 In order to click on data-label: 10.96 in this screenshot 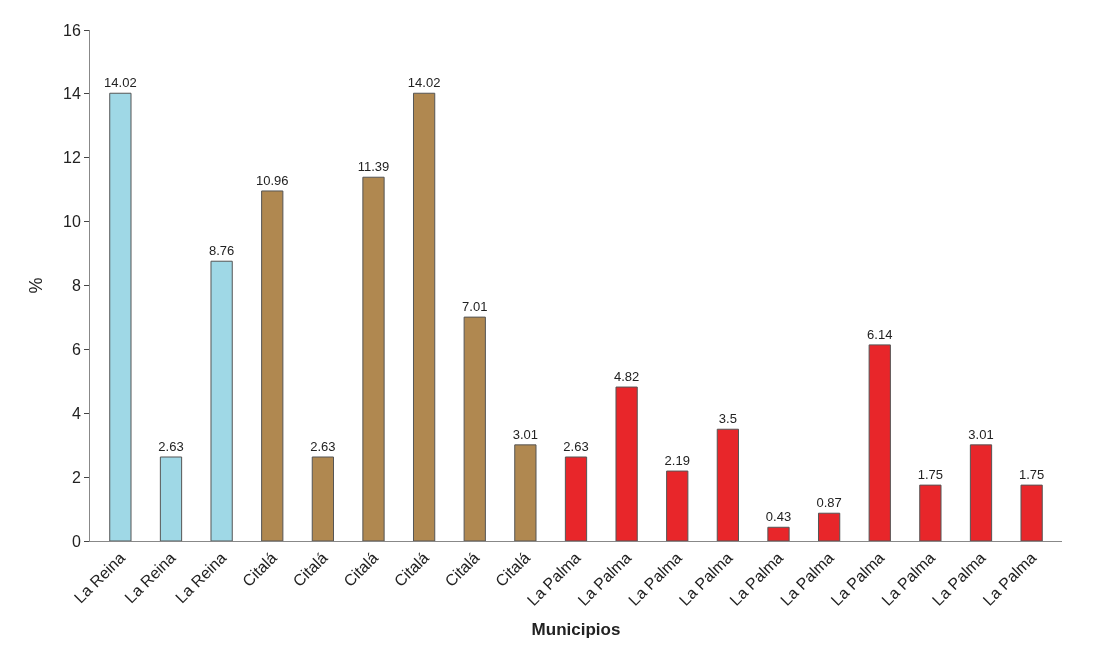, I will do `click(272, 180)`.